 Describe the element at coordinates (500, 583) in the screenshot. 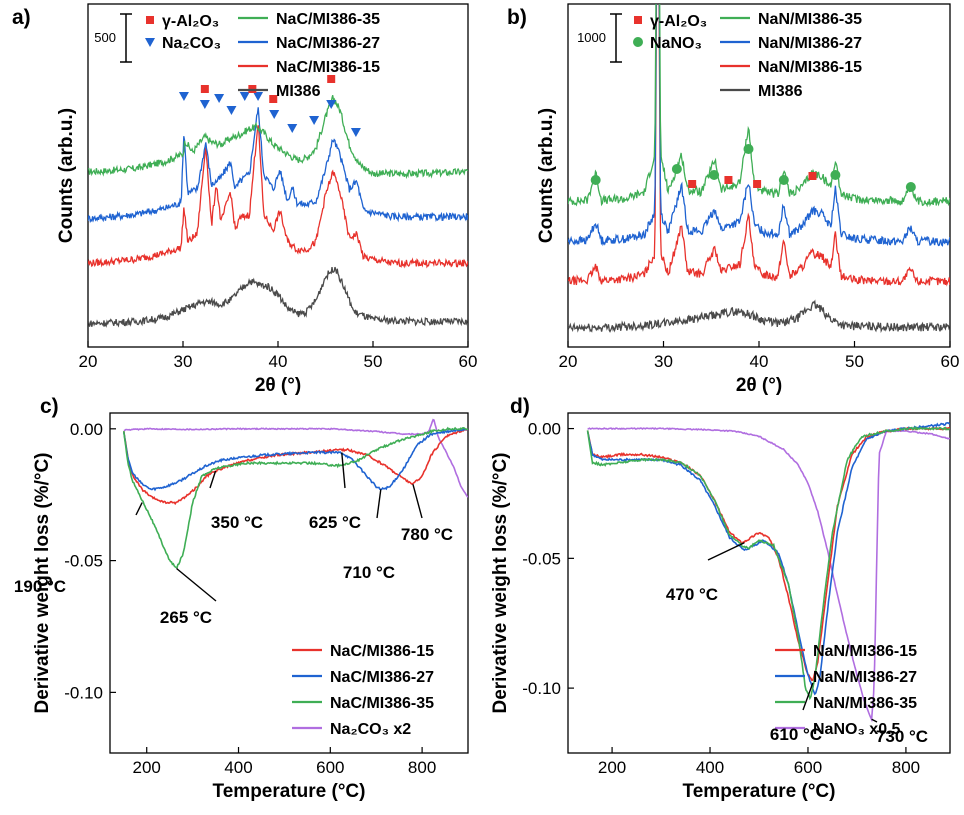

I see `y-axis-label: Derivative weight loss (%/°C)` at that location.